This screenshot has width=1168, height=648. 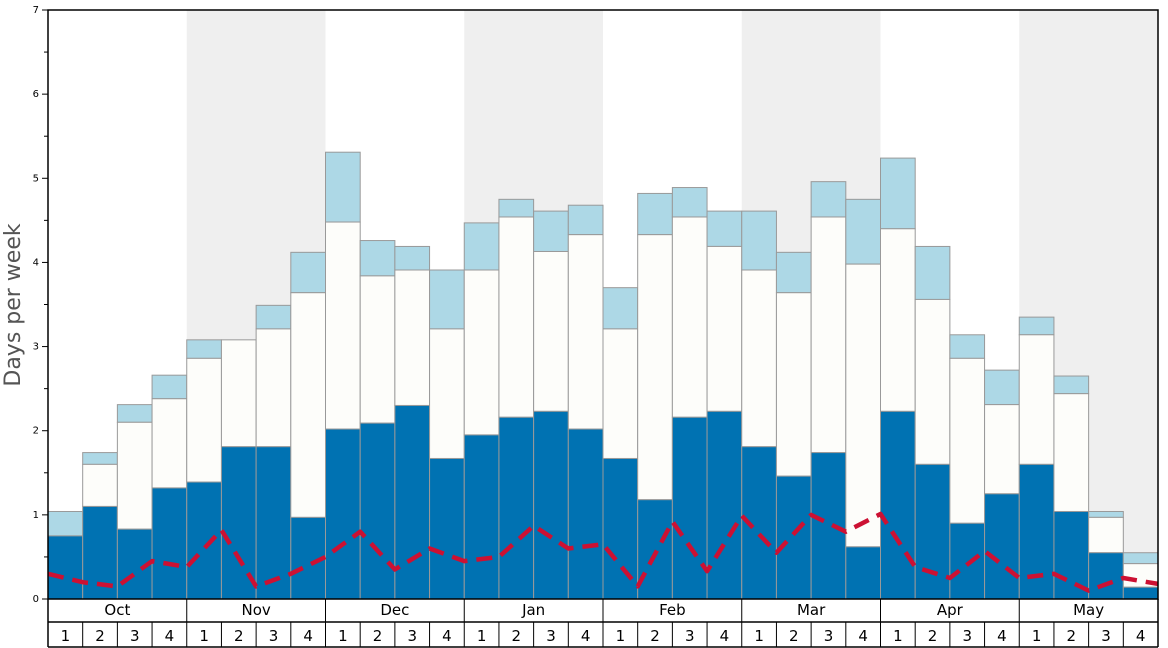 What do you see at coordinates (533, 610) in the screenshot?
I see `month-label-jan: Jan` at bounding box center [533, 610].